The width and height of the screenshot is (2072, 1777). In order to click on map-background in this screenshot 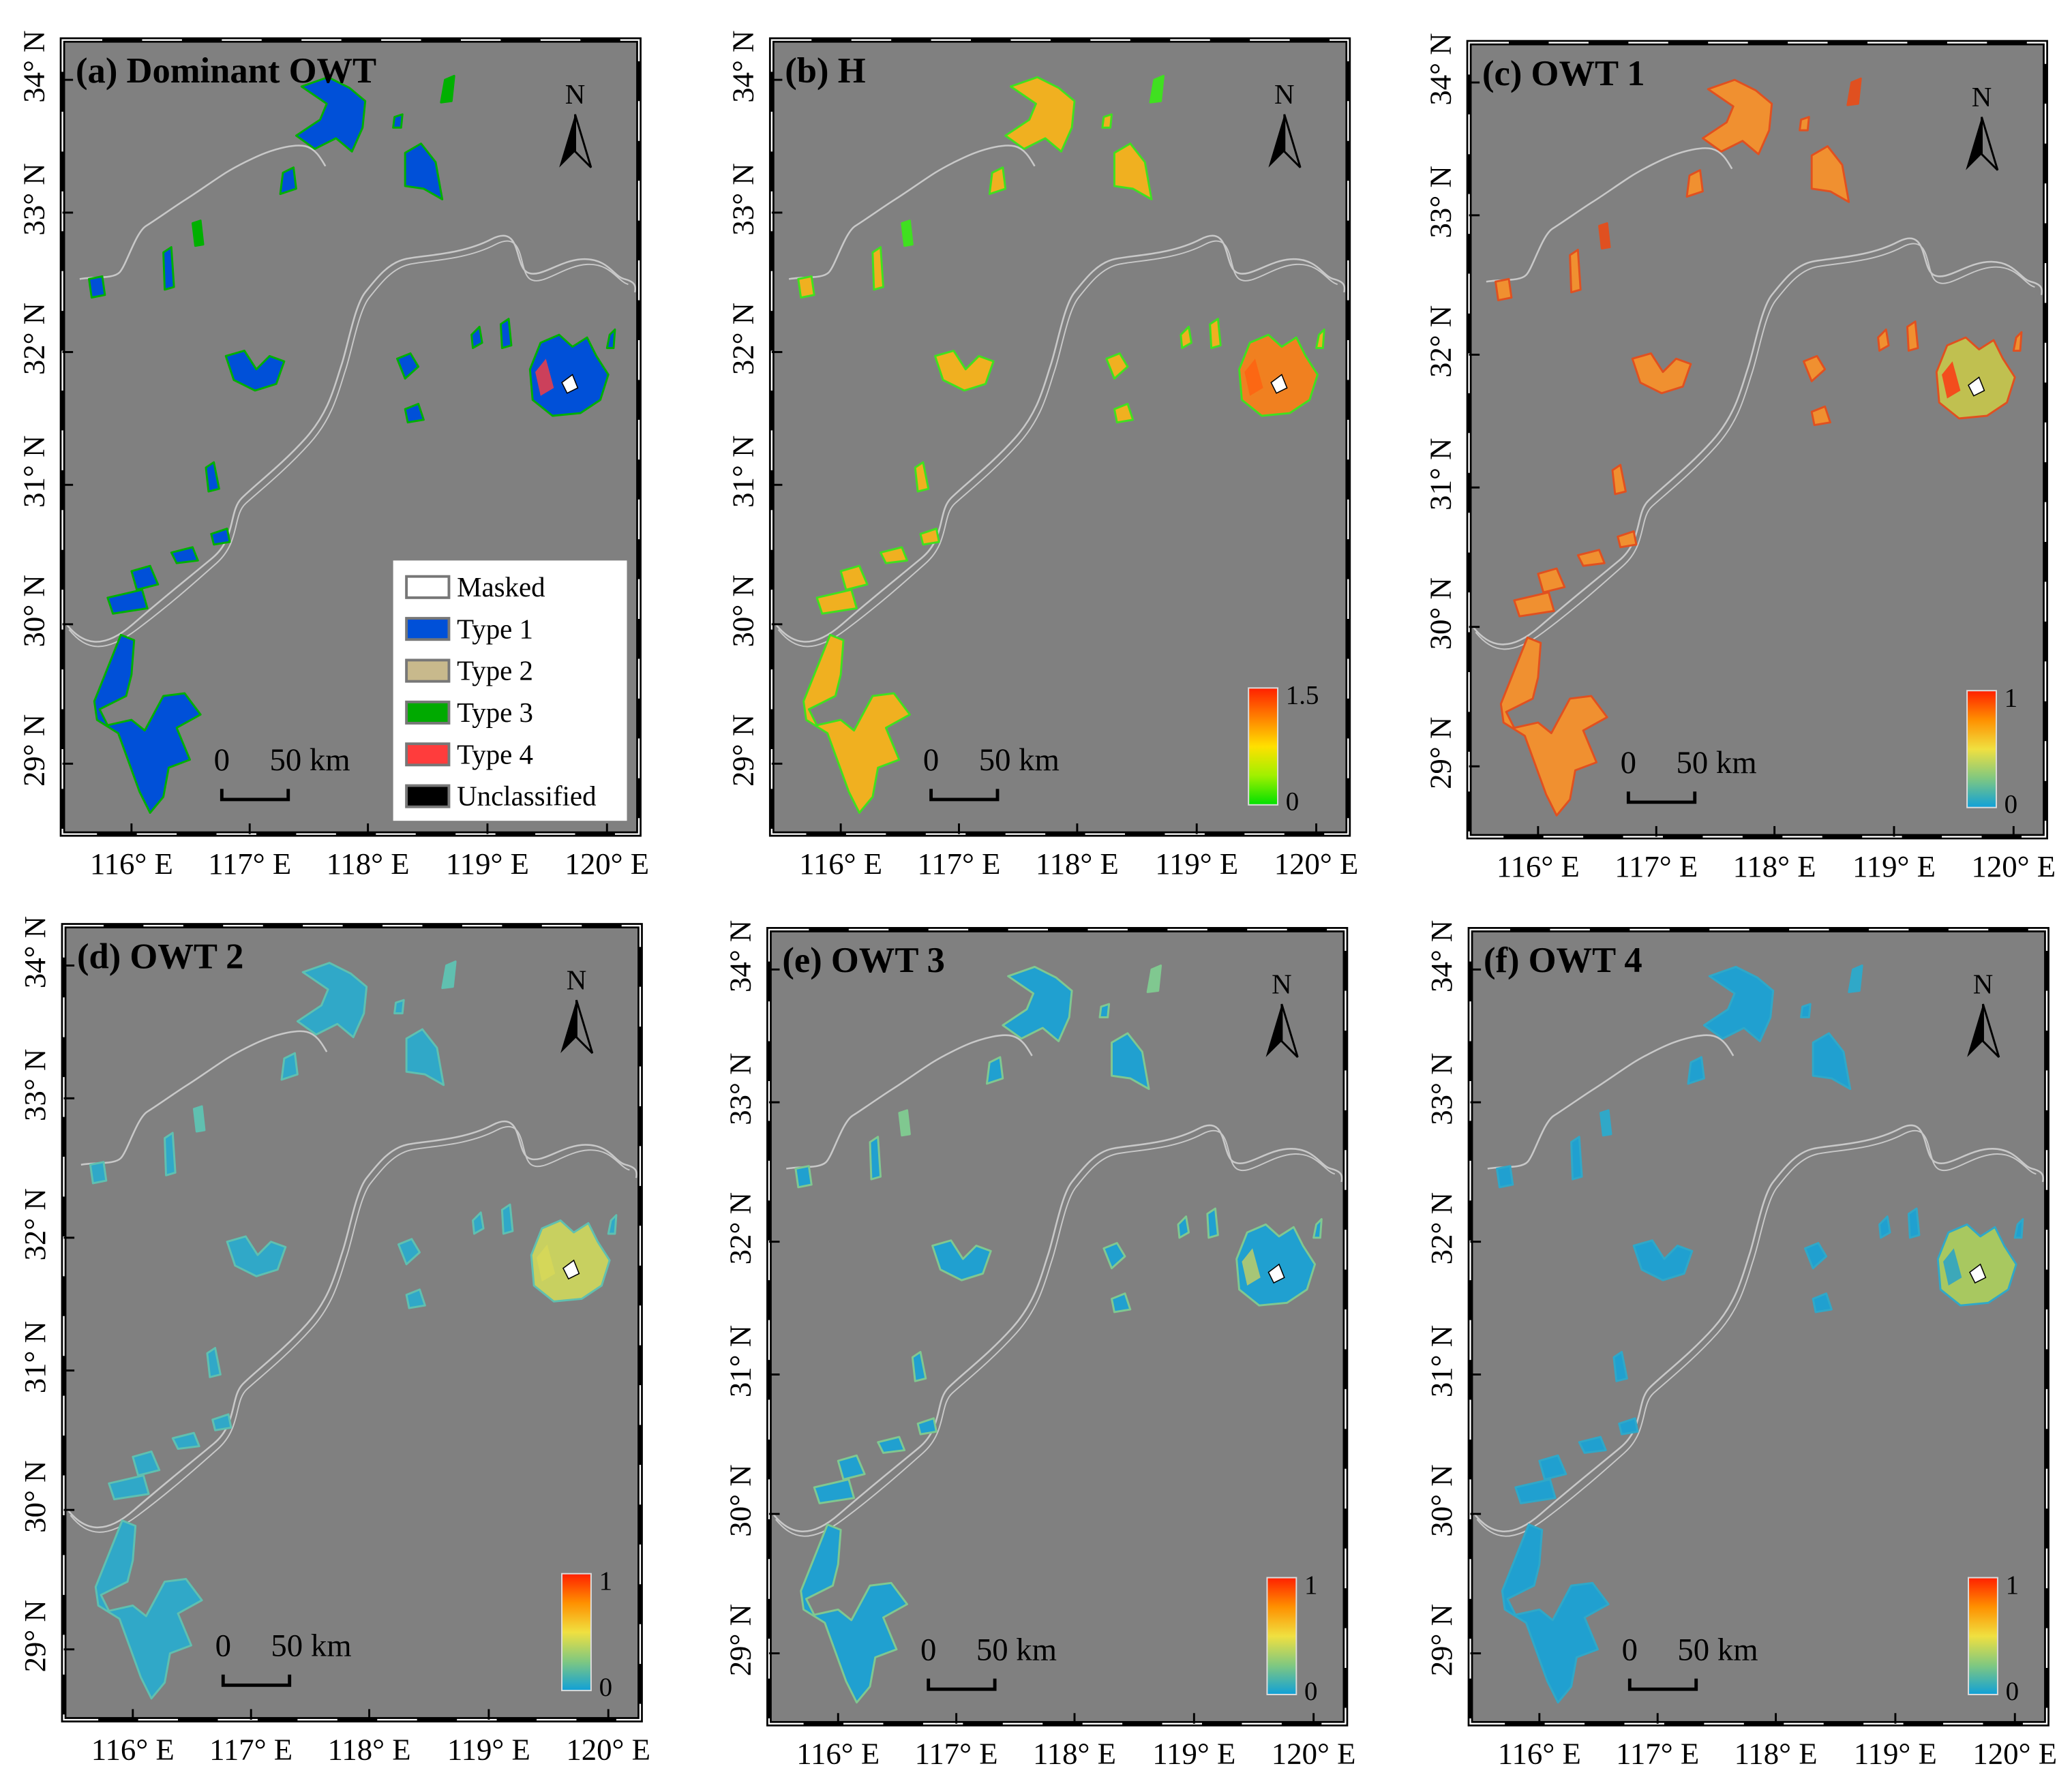, I will do `click(1758, 1327)`.